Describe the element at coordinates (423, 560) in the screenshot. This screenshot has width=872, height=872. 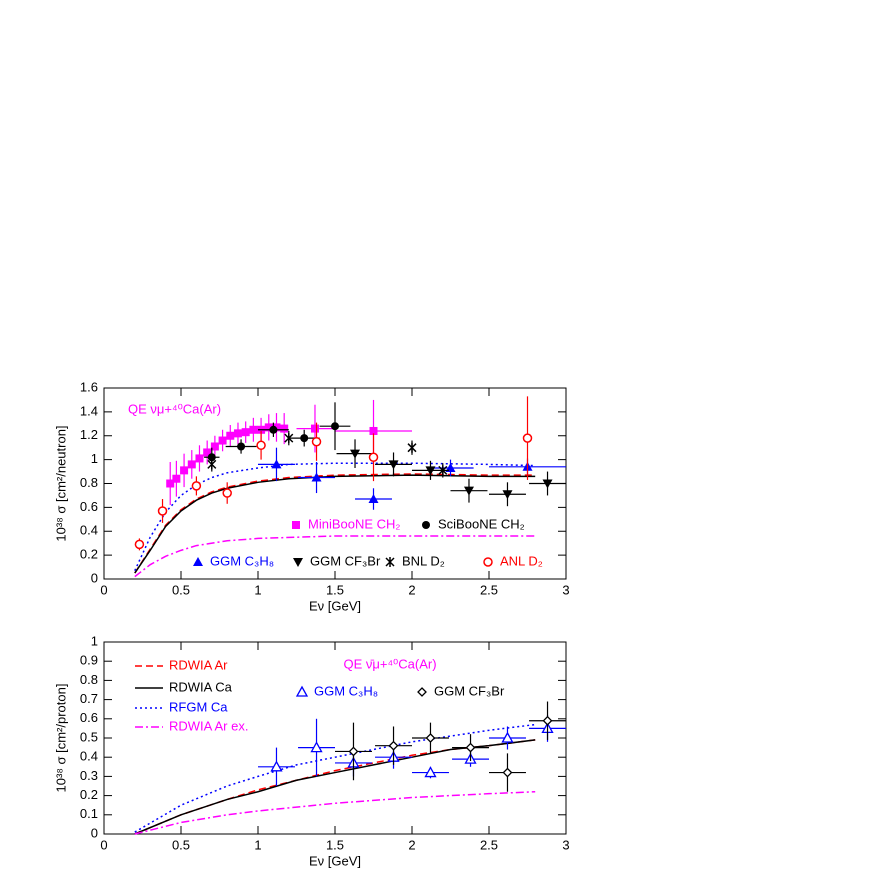
I see `legend-label: BNL D₂` at that location.